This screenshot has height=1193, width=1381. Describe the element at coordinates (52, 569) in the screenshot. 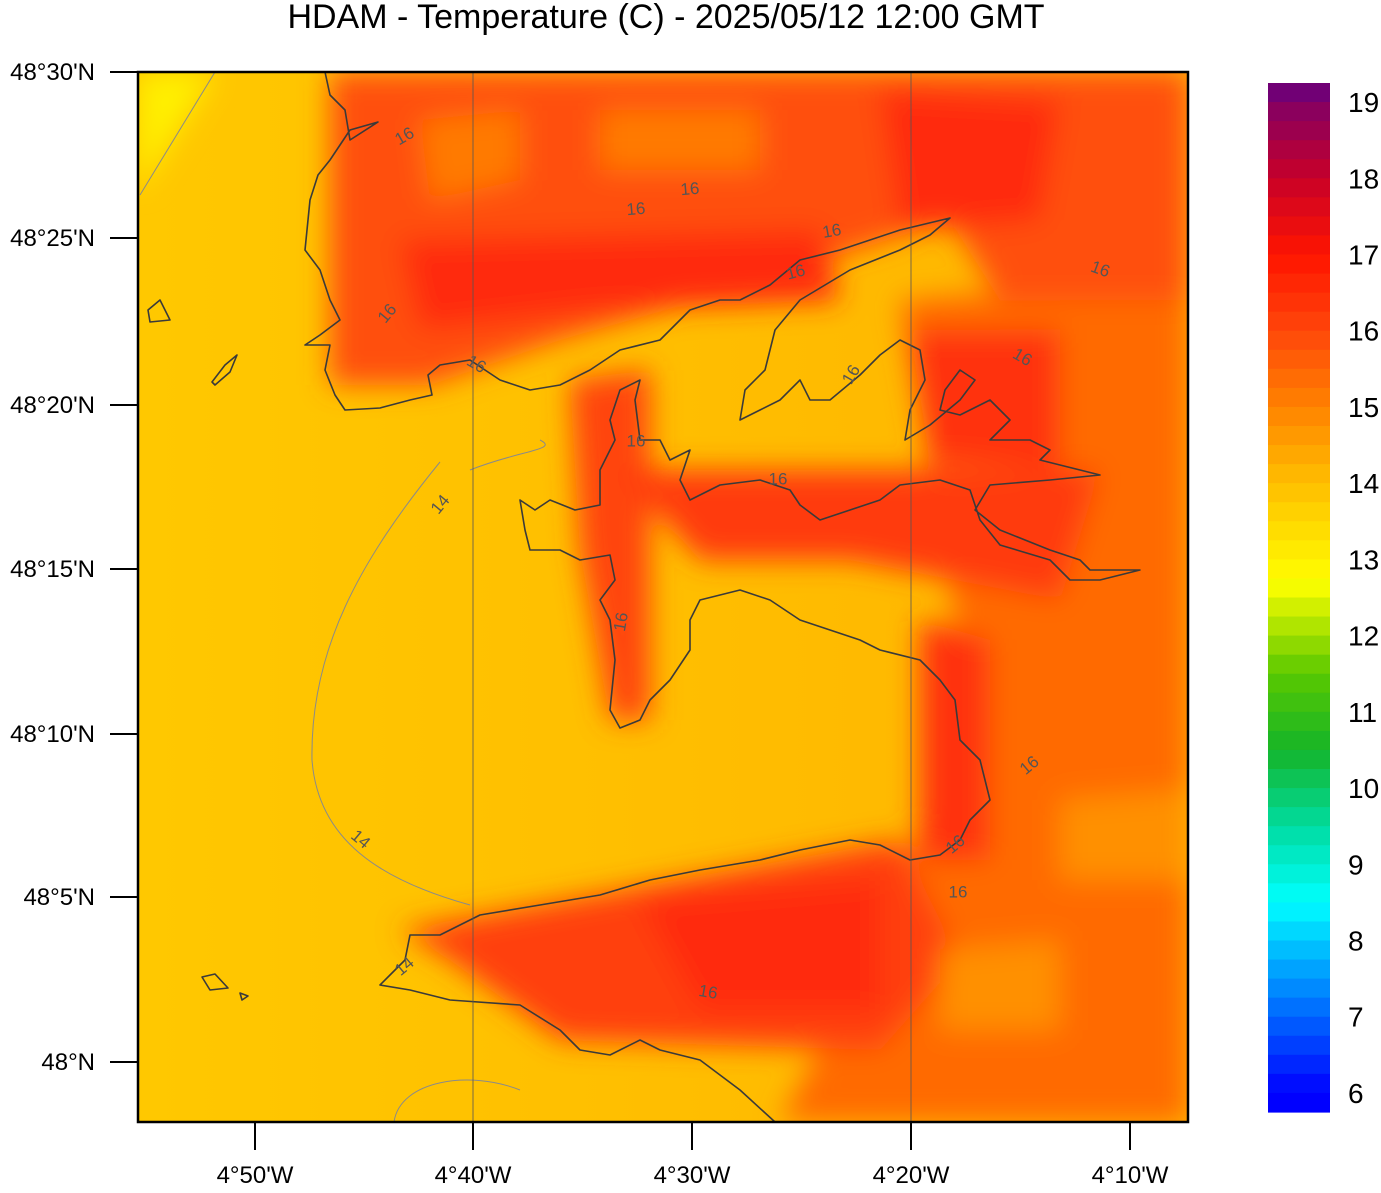

I see `lat-tick-label: 48°15'N` at that location.